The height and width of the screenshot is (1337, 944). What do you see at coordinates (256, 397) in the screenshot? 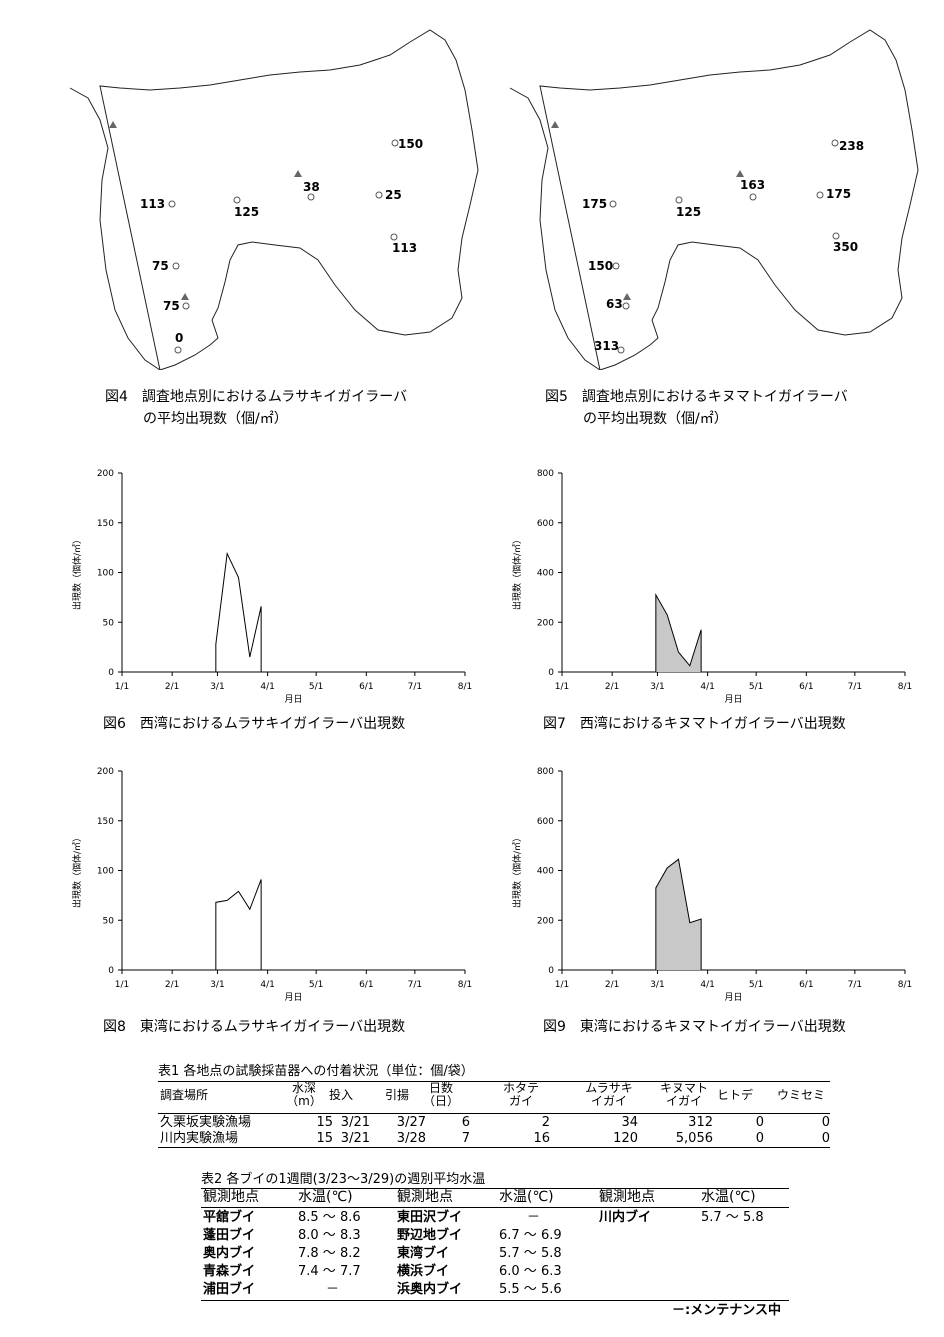
I see `fig4-caption-line1: 図4 調査地点別におけるムラサキイガイラーバ` at bounding box center [256, 397].